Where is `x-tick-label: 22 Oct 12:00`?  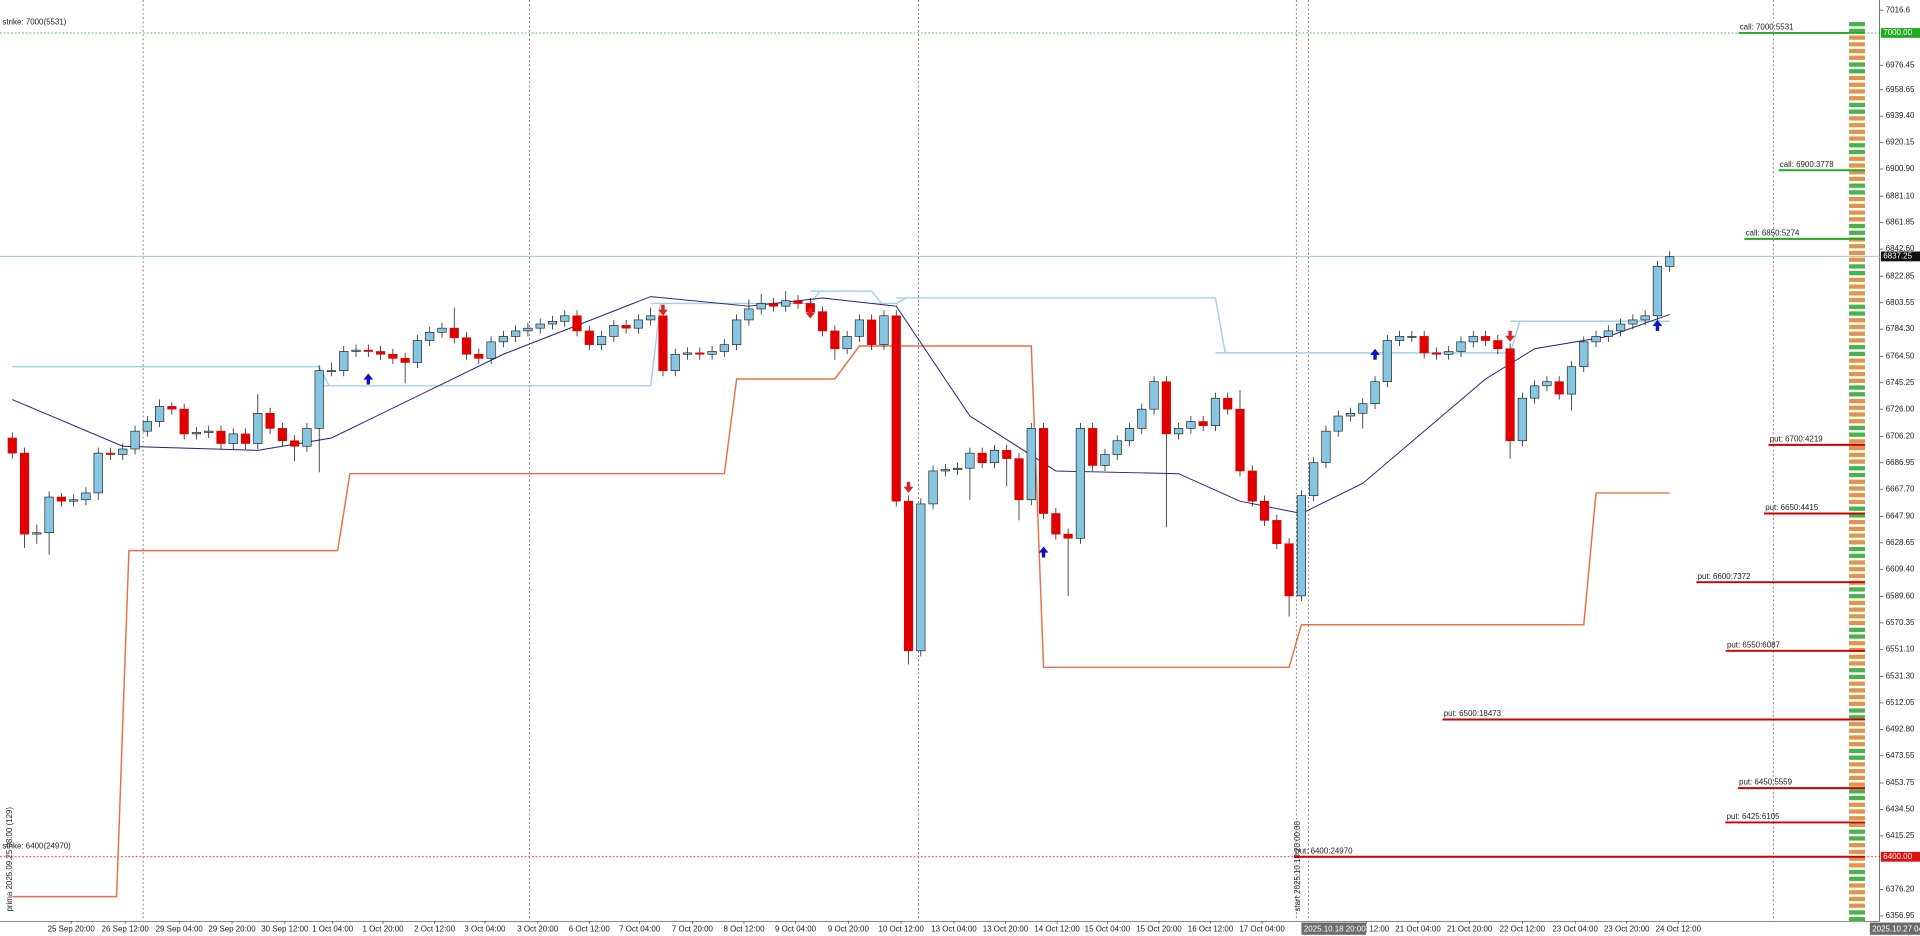
x-tick-label: 22 Oct 12:00 is located at coordinates (1523, 928).